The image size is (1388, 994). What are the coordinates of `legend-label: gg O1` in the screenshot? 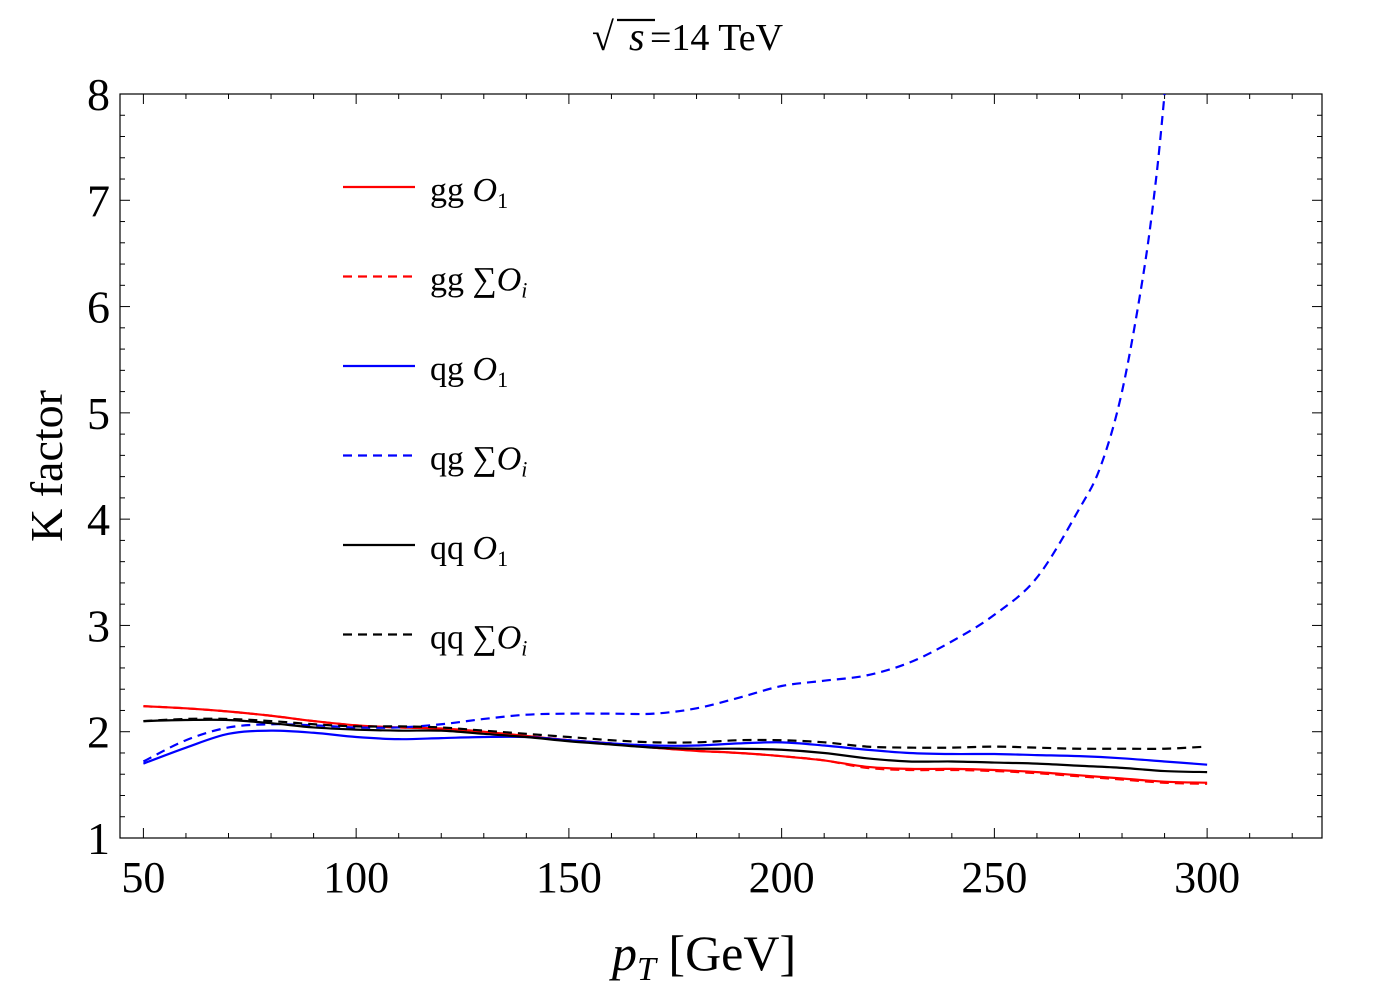 It's located at (469, 192).